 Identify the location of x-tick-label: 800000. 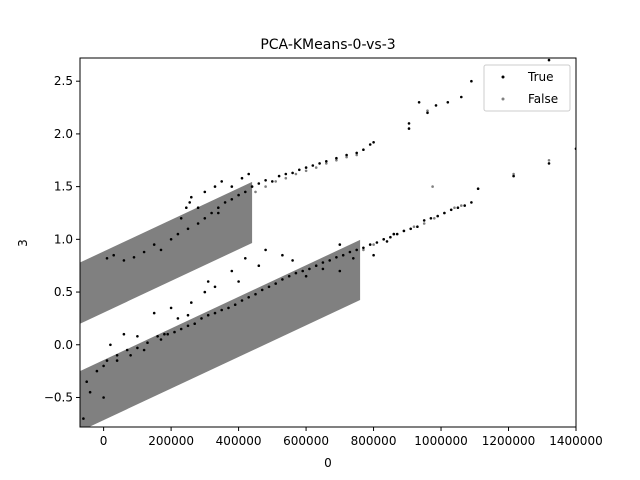
(374, 441).